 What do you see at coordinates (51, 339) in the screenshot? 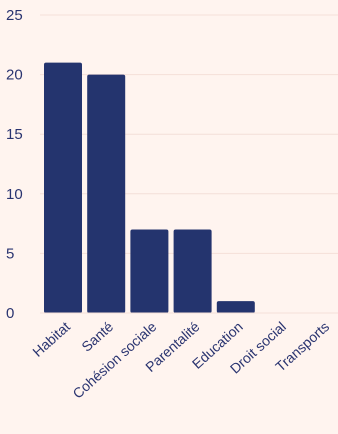
I see `x-category-label: Habitat` at bounding box center [51, 339].